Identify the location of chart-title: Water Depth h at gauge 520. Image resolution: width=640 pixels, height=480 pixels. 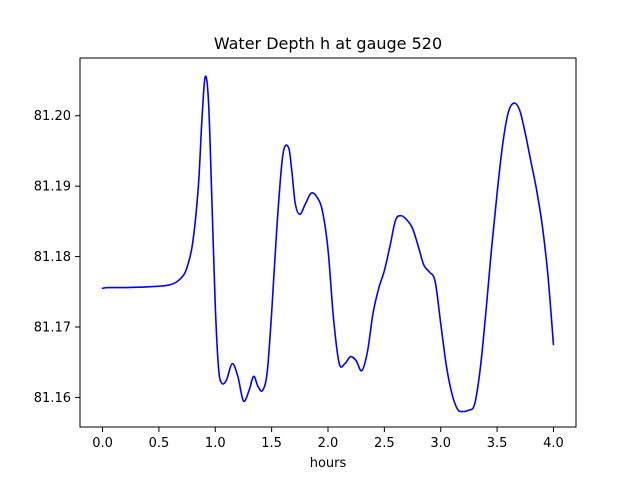
(328, 43).